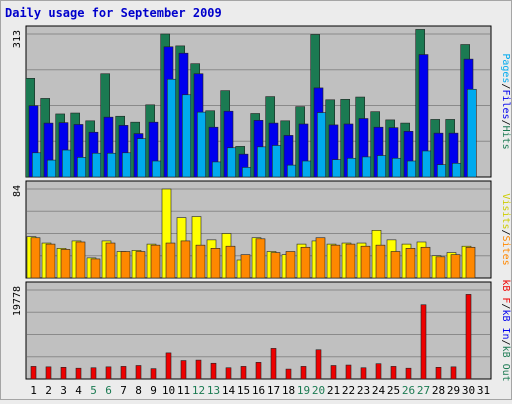 The width and height of the screenshot is (512, 404). What do you see at coordinates (123, 390) in the screenshot?
I see `x-tick-label-day-7: 7` at bounding box center [123, 390].